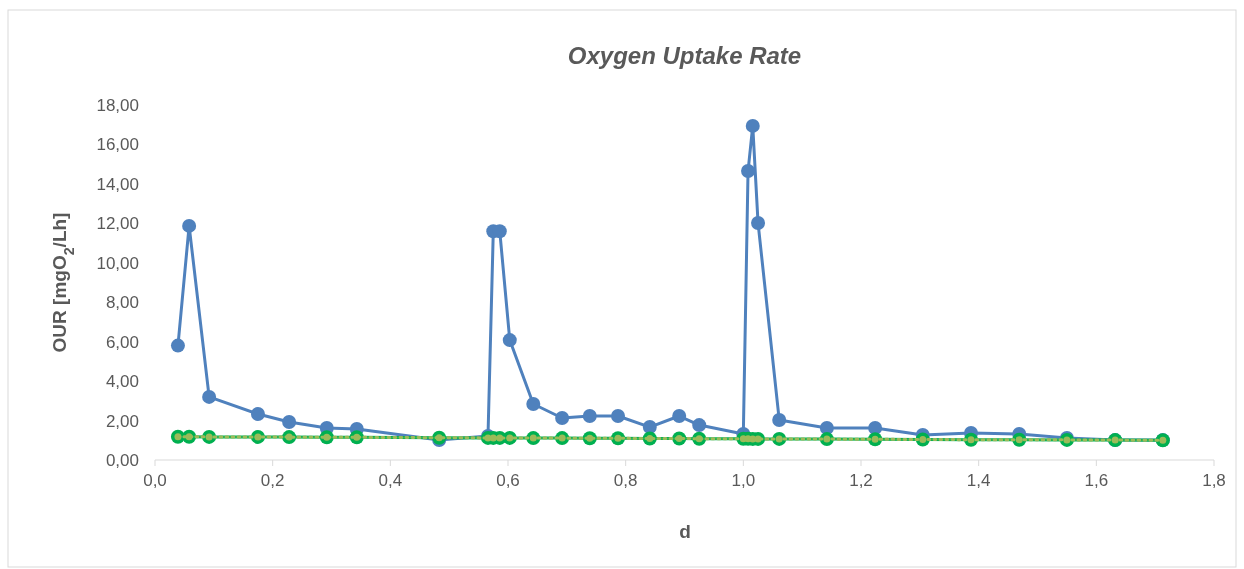 This screenshot has width=1244, height=569. What do you see at coordinates (978, 480) in the screenshot?
I see `x-tick-label: 1,4` at bounding box center [978, 480].